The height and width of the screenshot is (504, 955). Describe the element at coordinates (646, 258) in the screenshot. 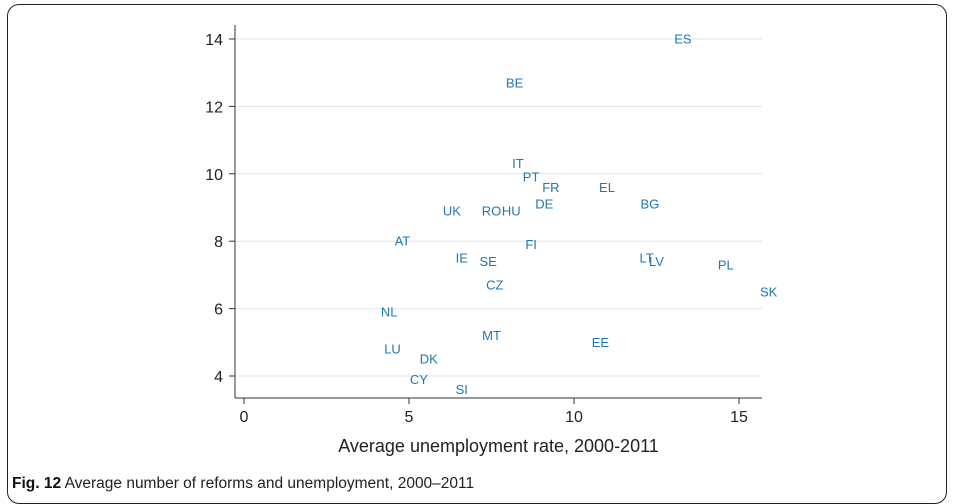

I see `data-point-lt: LT` at that location.